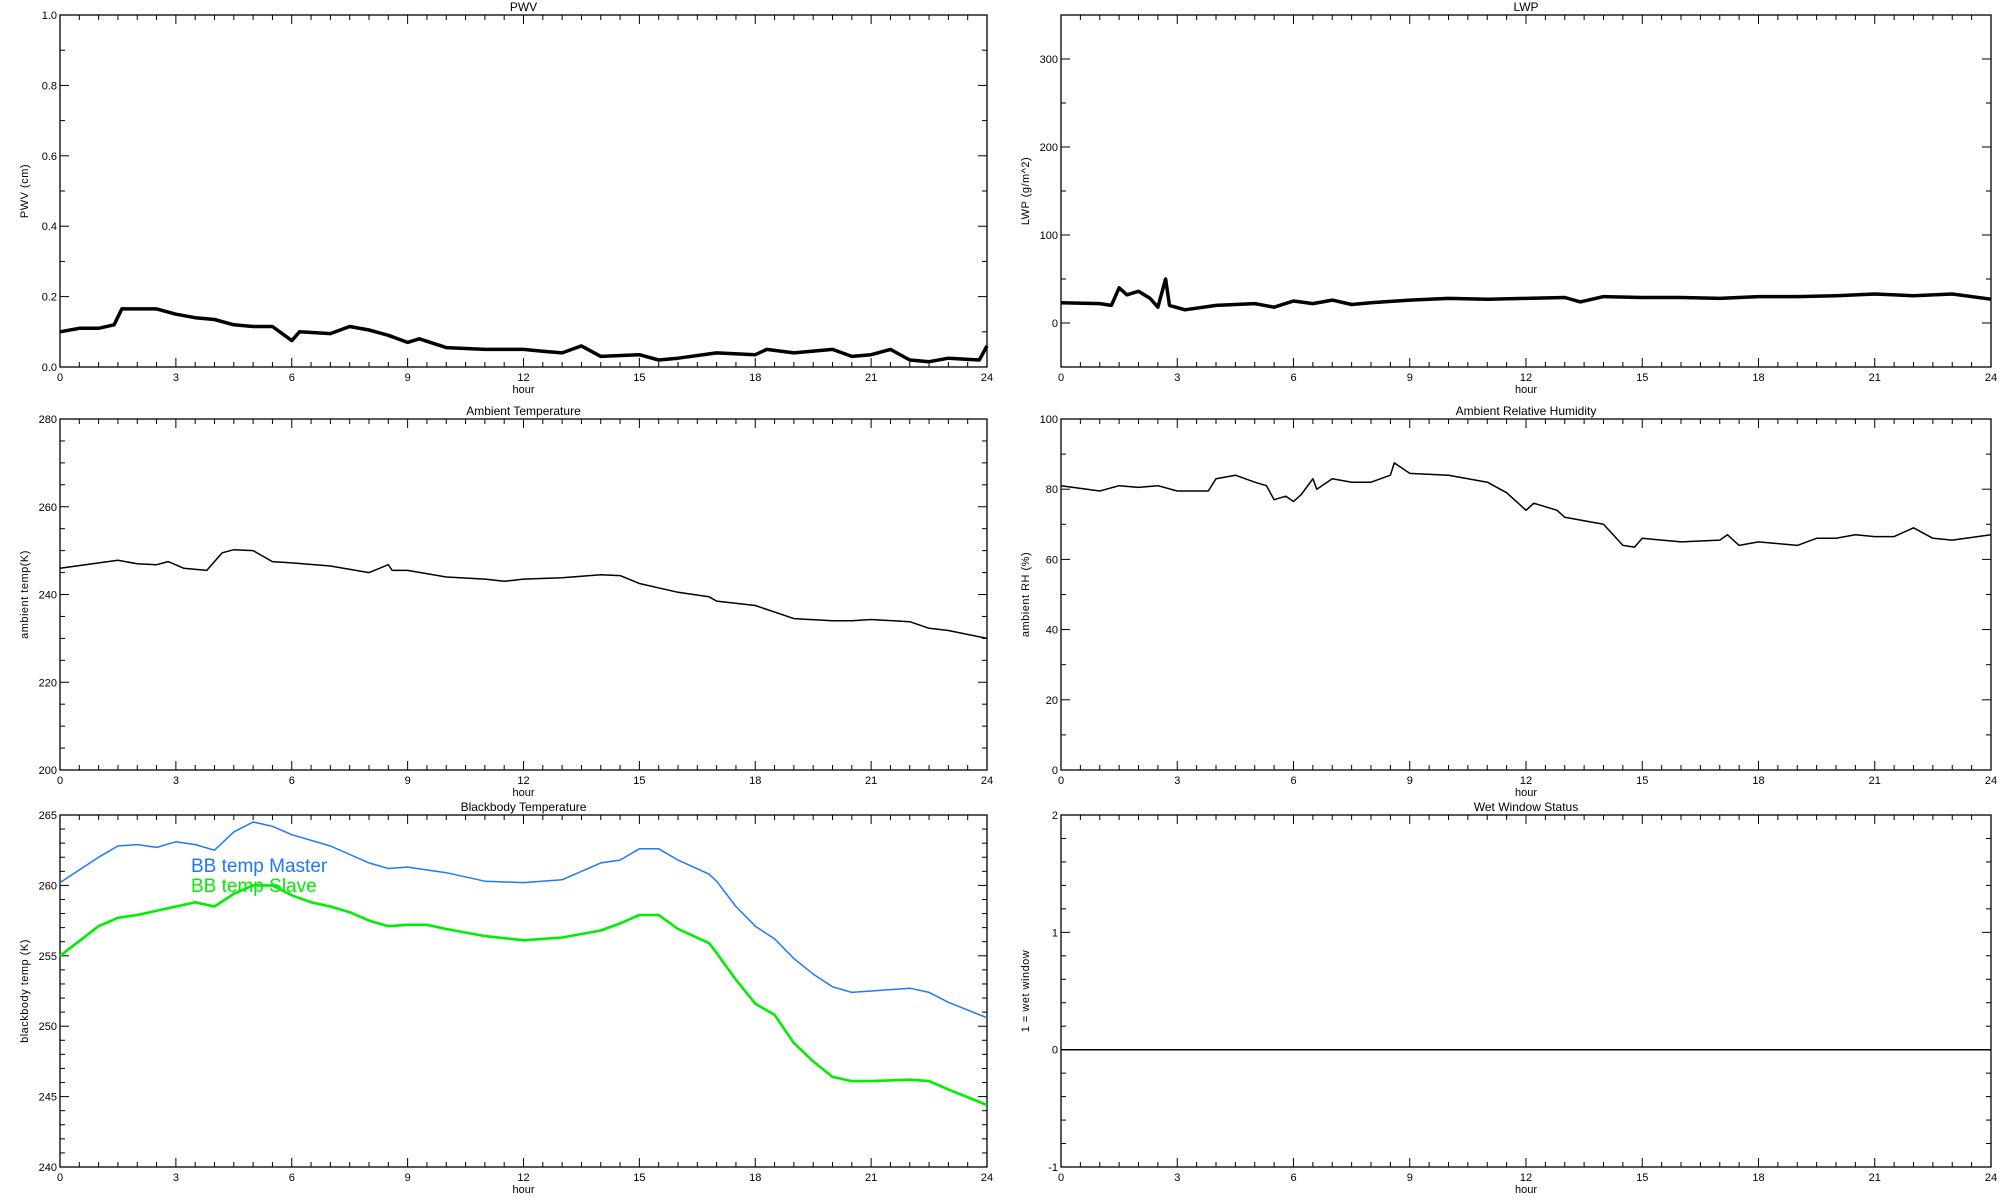  What do you see at coordinates (1052, 701) in the screenshot?
I see `y-tick-label: 20` at bounding box center [1052, 701].